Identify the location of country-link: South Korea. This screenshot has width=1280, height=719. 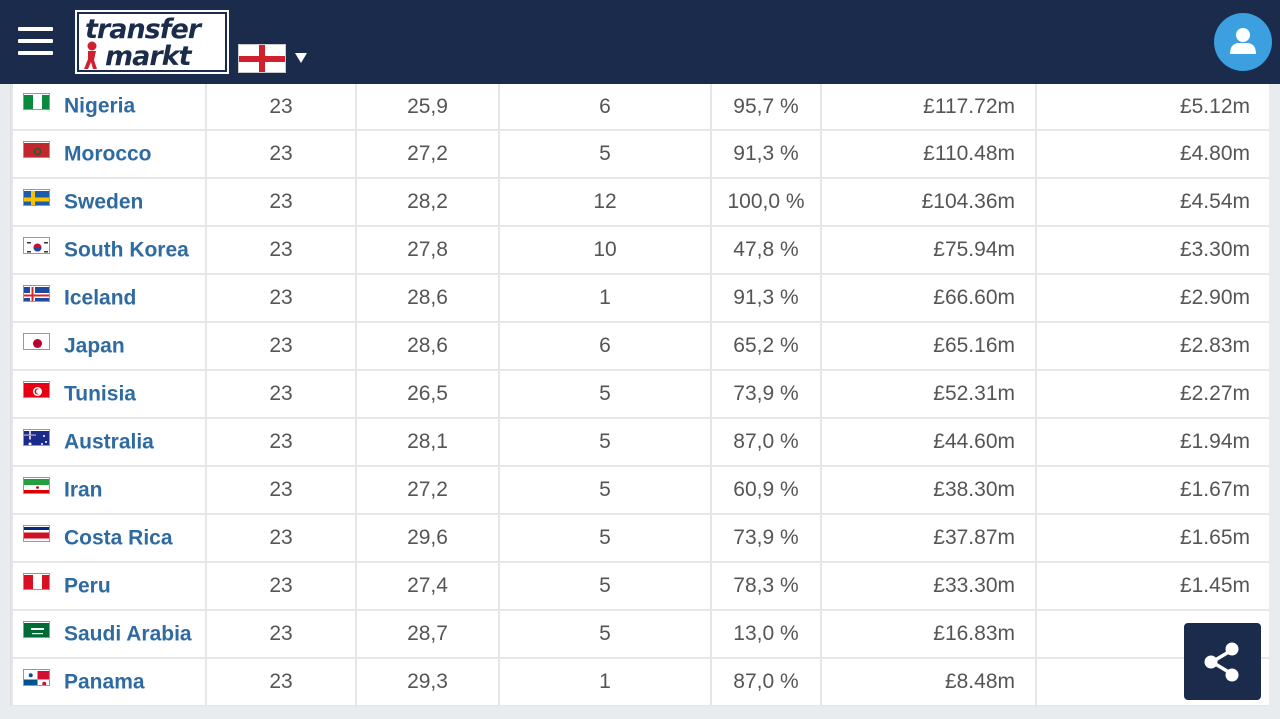
(126, 250).